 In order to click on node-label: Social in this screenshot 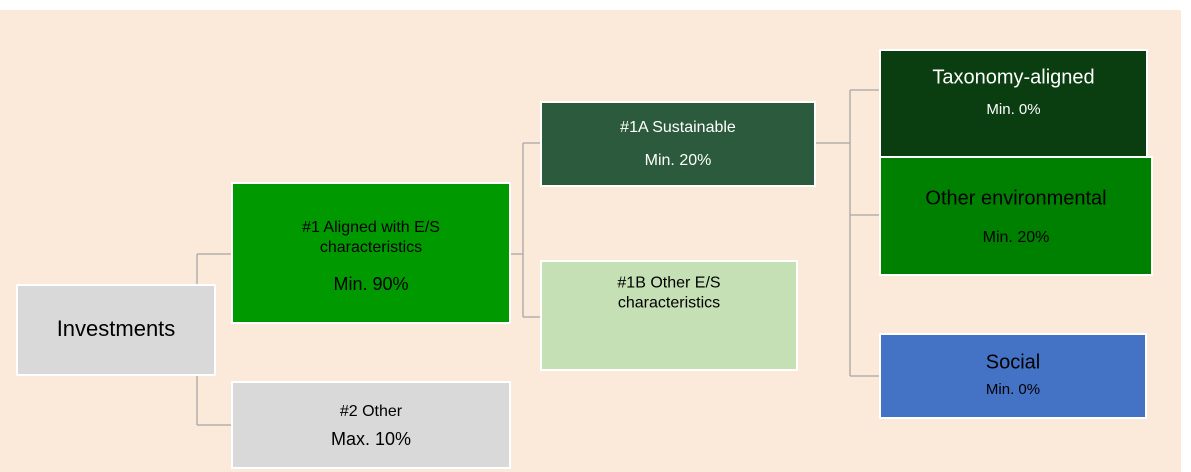, I will do `click(1013, 362)`.